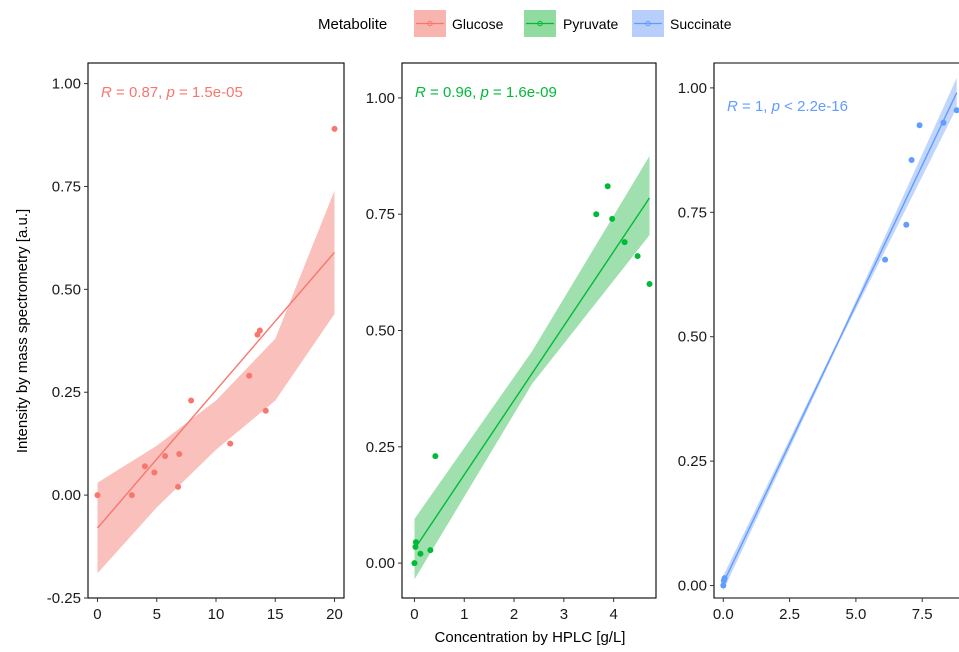 The height and width of the screenshot is (652, 959). What do you see at coordinates (66, 289) in the screenshot?
I see `glucose-y-tick-label: 0.50` at bounding box center [66, 289].